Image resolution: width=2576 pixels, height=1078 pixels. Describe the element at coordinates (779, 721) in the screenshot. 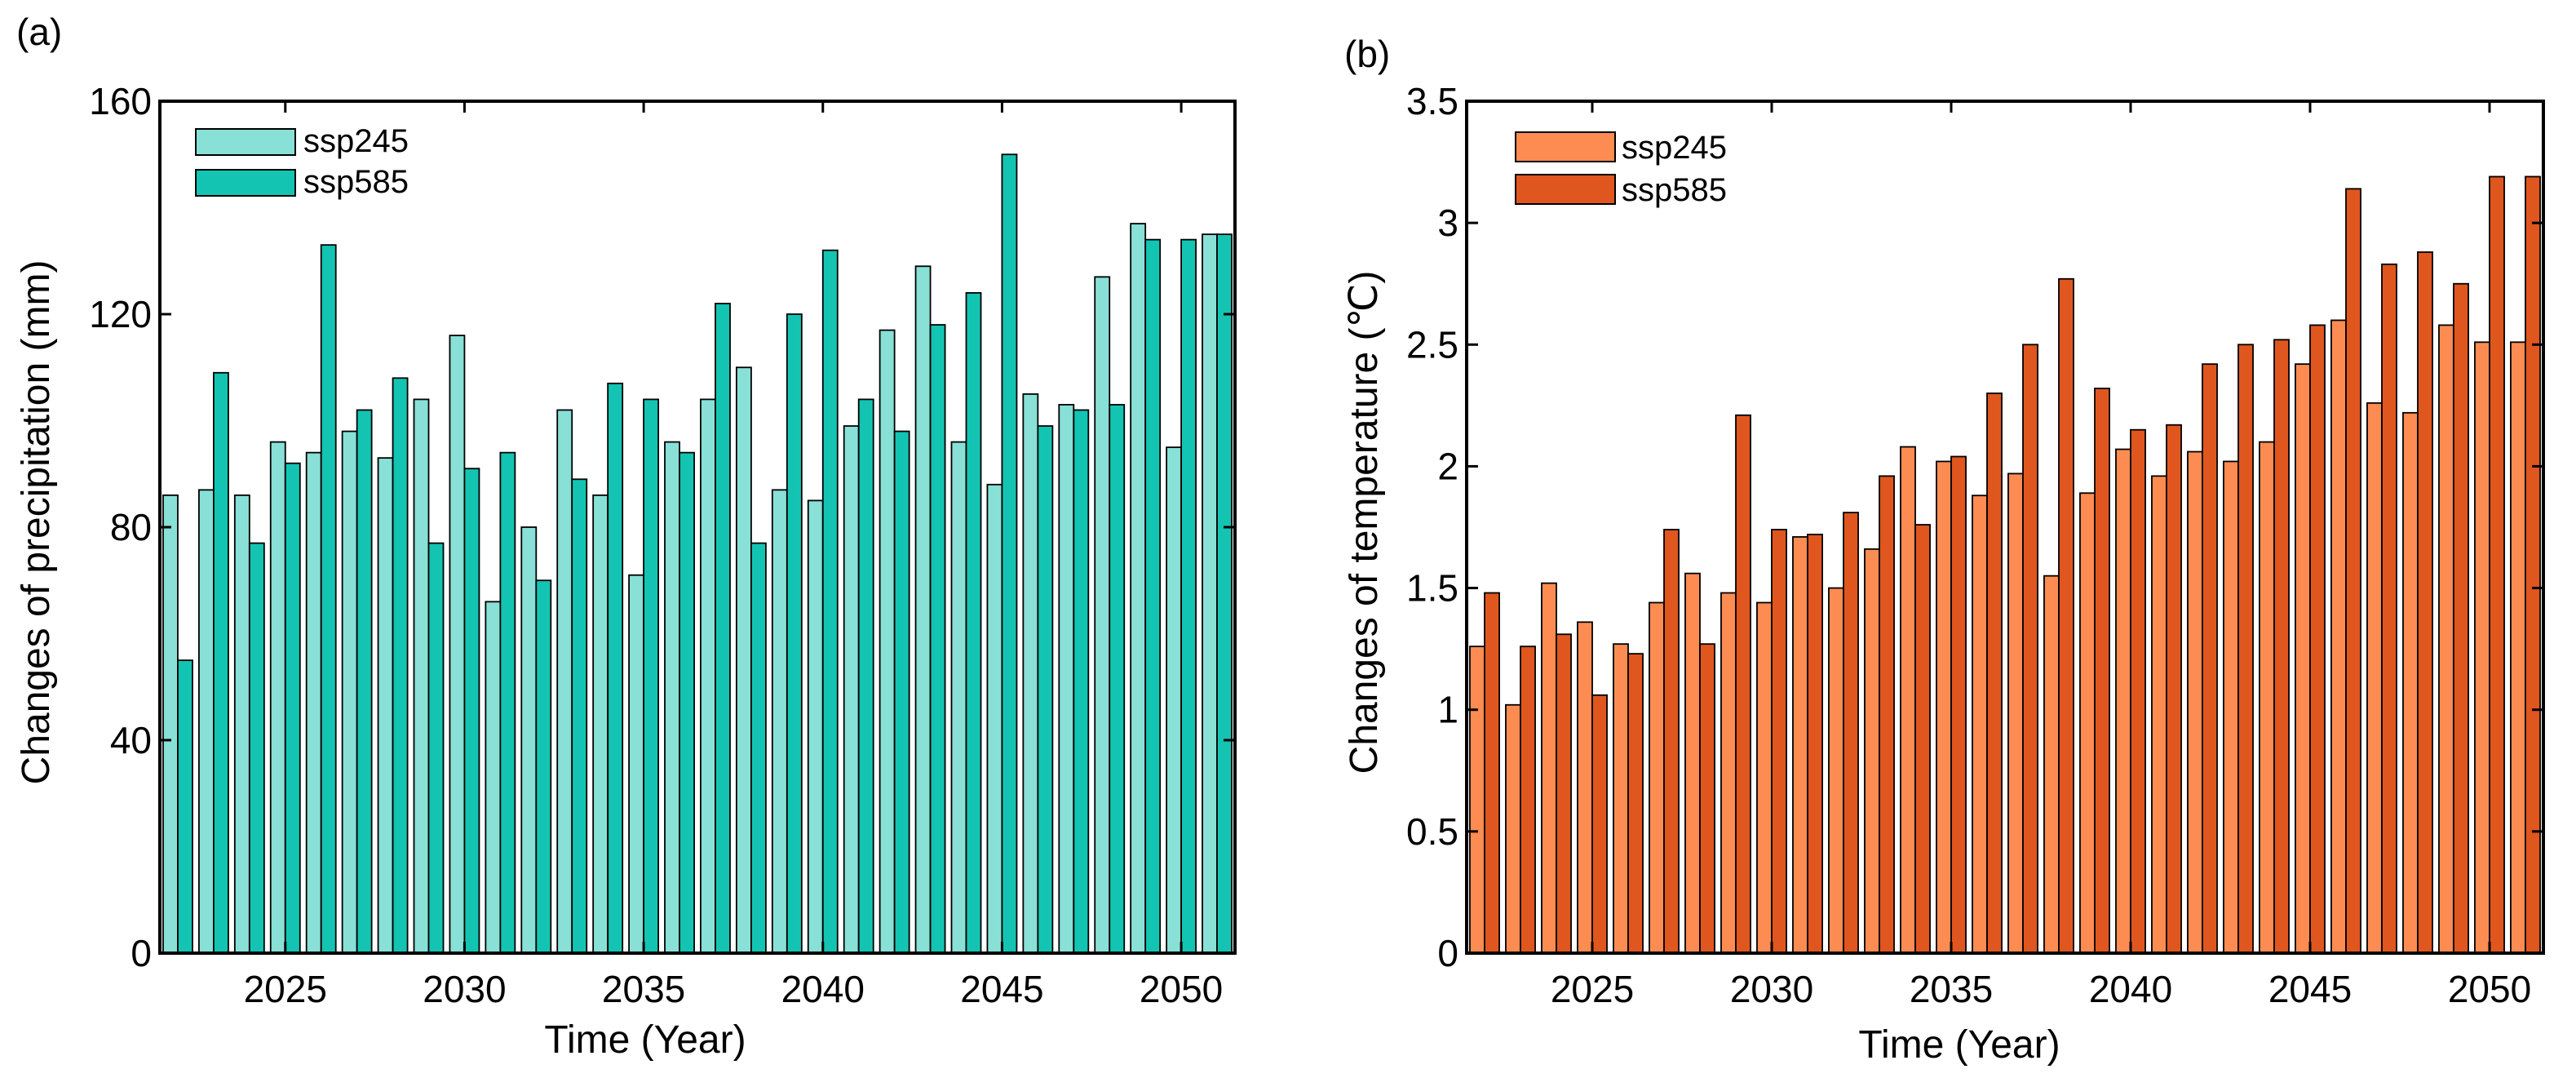

I see `precipitation-bar-ssp245-2039` at that location.